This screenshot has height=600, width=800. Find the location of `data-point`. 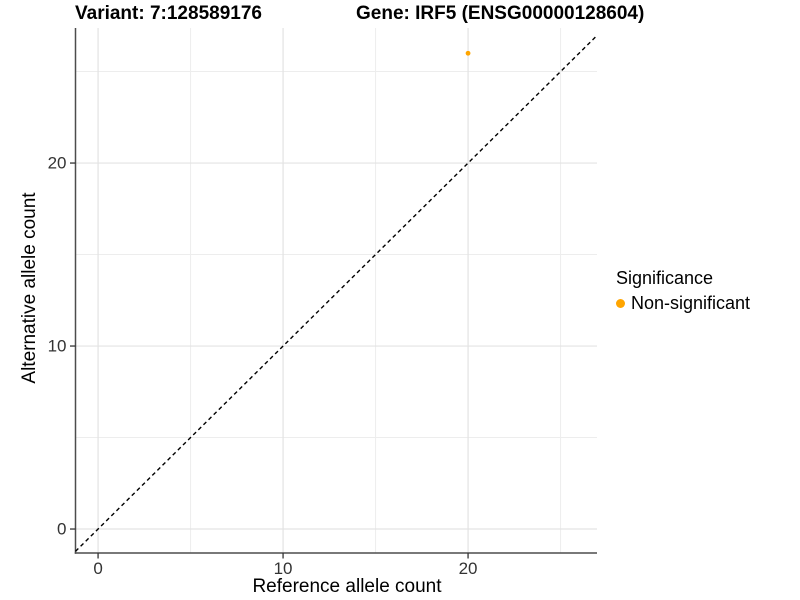

data-point is located at coordinates (468, 53).